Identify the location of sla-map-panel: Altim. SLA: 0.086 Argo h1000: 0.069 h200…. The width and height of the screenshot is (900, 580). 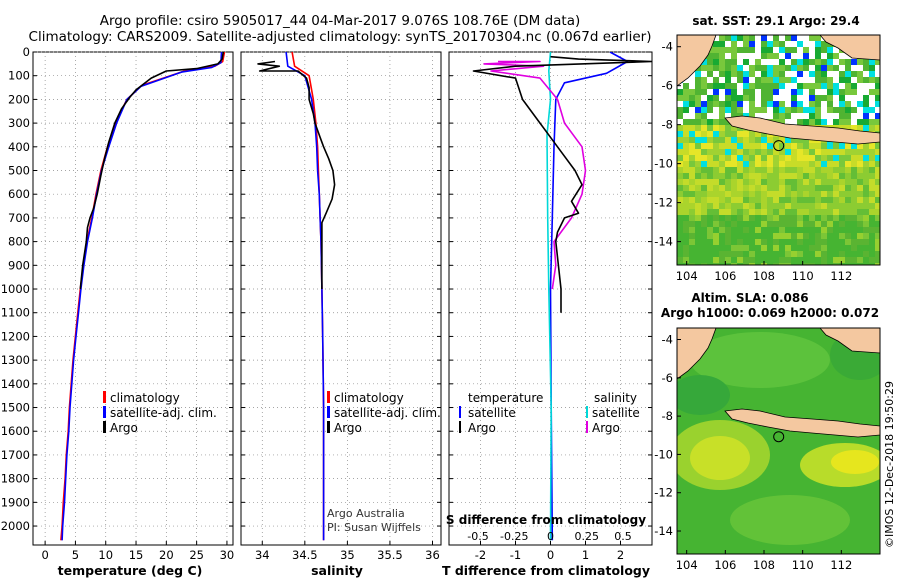
(767, 431).